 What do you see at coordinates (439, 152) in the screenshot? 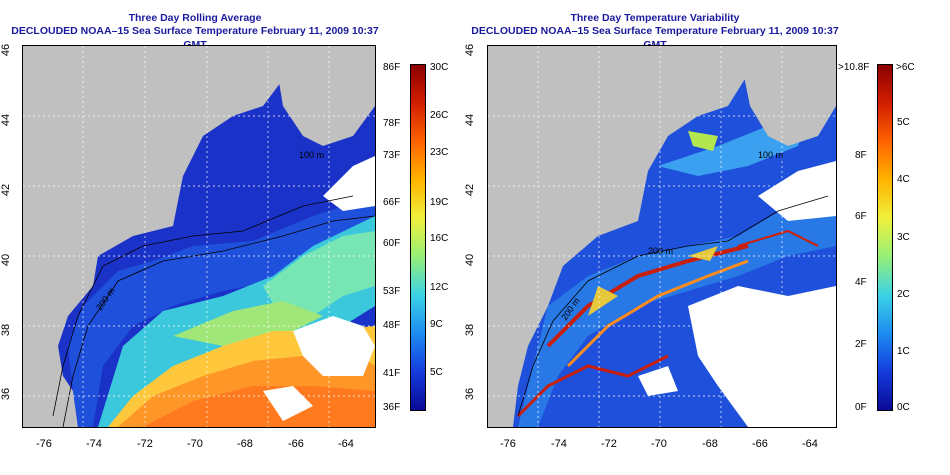
I see `left-cb-c-2: 23C` at bounding box center [439, 152].